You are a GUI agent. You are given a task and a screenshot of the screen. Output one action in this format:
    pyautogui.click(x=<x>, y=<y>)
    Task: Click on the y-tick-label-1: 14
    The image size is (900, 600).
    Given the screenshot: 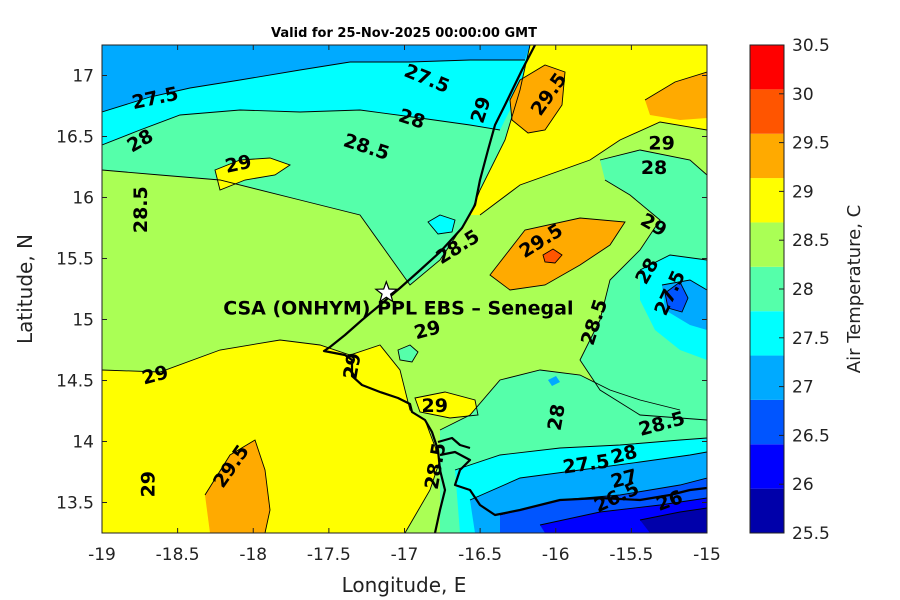 What is the action you would take?
    pyautogui.click(x=83, y=443)
    